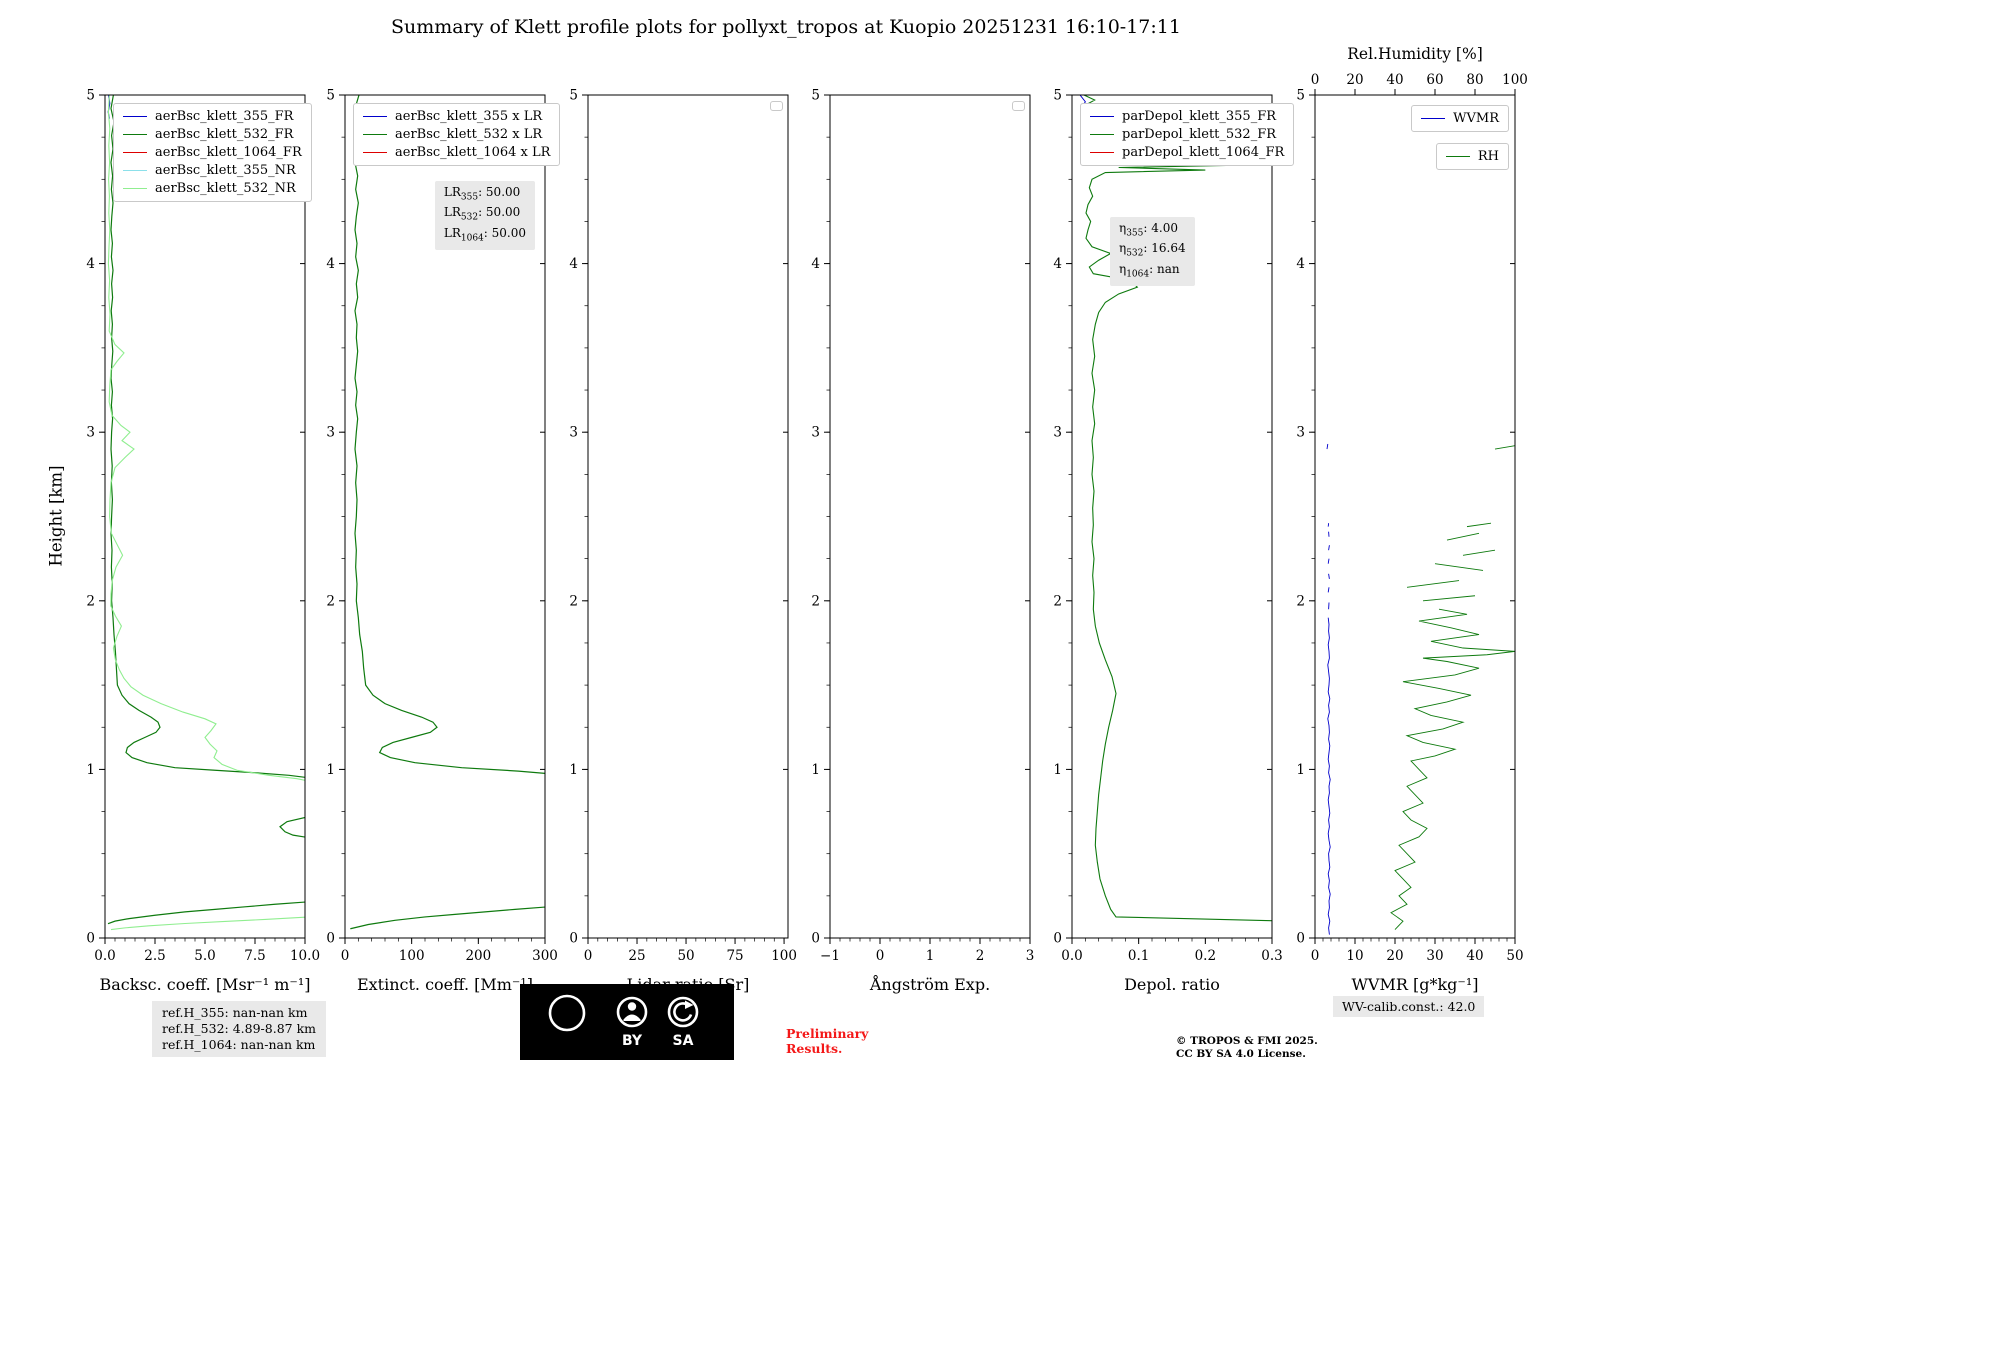 Image resolution: width=2000 pixels, height=1360 pixels. Describe the element at coordinates (980, 956) in the screenshot. I see `x-tick-label: 2` at that location.